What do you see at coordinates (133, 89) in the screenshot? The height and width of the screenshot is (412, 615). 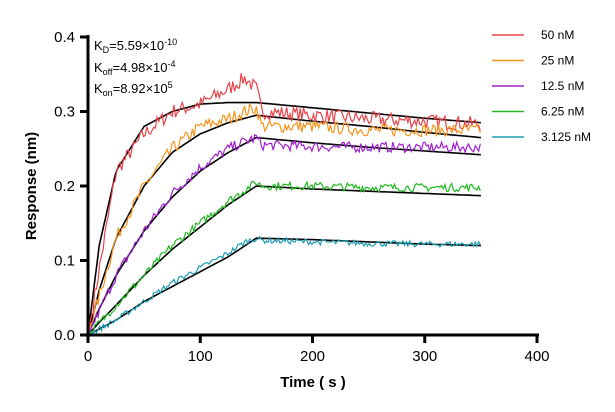 I see `kon-annotation: Kon=8.92×105` at bounding box center [133, 89].